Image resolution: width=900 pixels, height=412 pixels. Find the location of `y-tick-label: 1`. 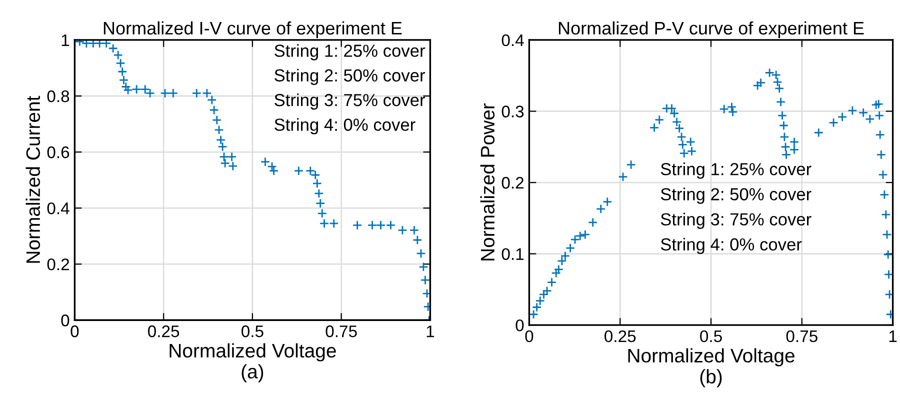

y-tick-label: 1 is located at coordinates (66, 40).